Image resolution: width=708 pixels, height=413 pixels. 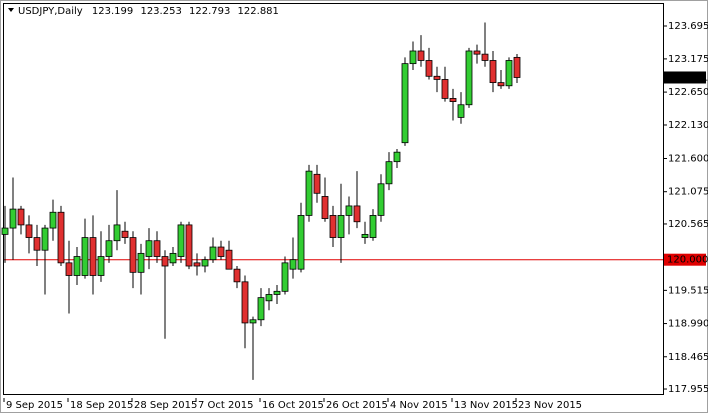 I want to click on level-label-bg, so click(x=685, y=259).